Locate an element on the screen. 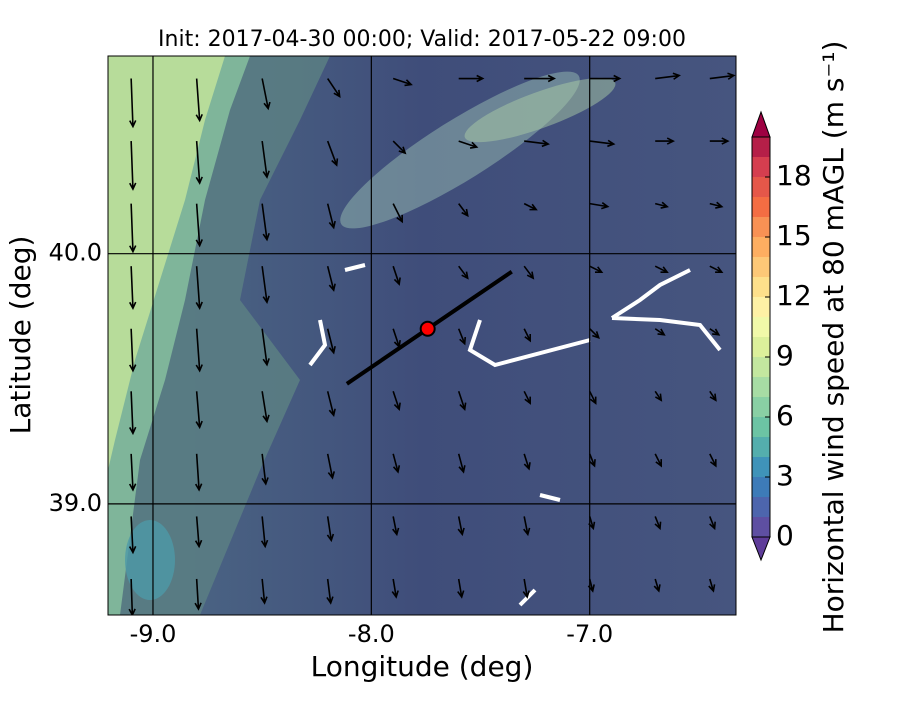 Image resolution: width=900 pixels, height=704 pixels. x-tick-label: -7.0 is located at coordinates (589, 634).